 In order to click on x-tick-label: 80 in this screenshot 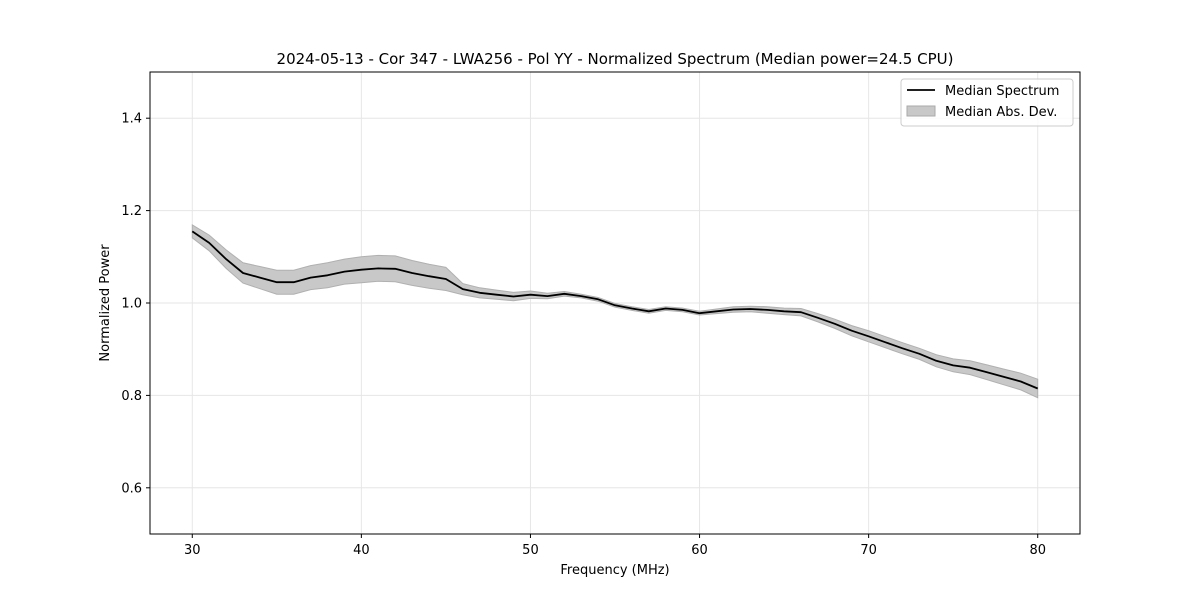, I will do `click(1037, 550)`.